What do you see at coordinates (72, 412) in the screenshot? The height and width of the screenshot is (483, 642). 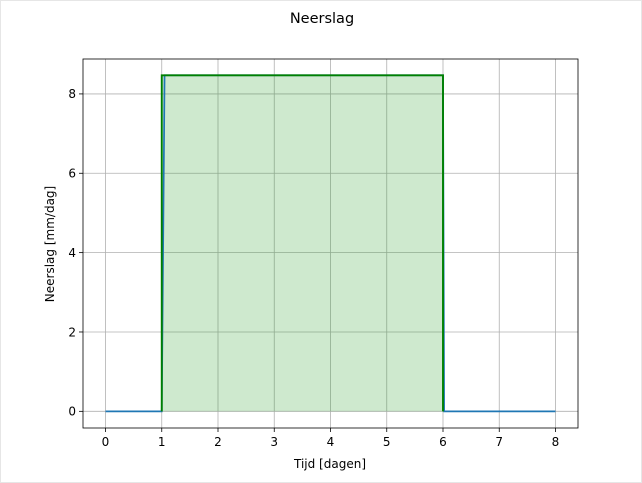 I see `y-tick-label: 0` at bounding box center [72, 412].